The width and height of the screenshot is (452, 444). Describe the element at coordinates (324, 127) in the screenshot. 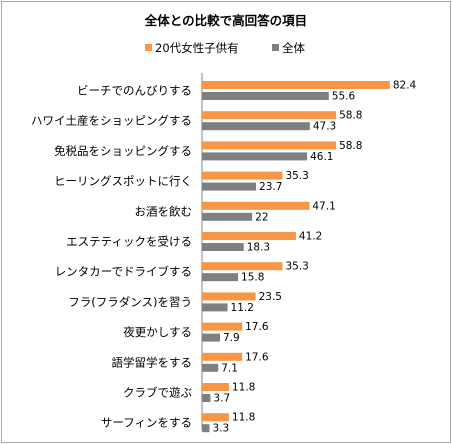

I see `data-label: 47.3` at that location.